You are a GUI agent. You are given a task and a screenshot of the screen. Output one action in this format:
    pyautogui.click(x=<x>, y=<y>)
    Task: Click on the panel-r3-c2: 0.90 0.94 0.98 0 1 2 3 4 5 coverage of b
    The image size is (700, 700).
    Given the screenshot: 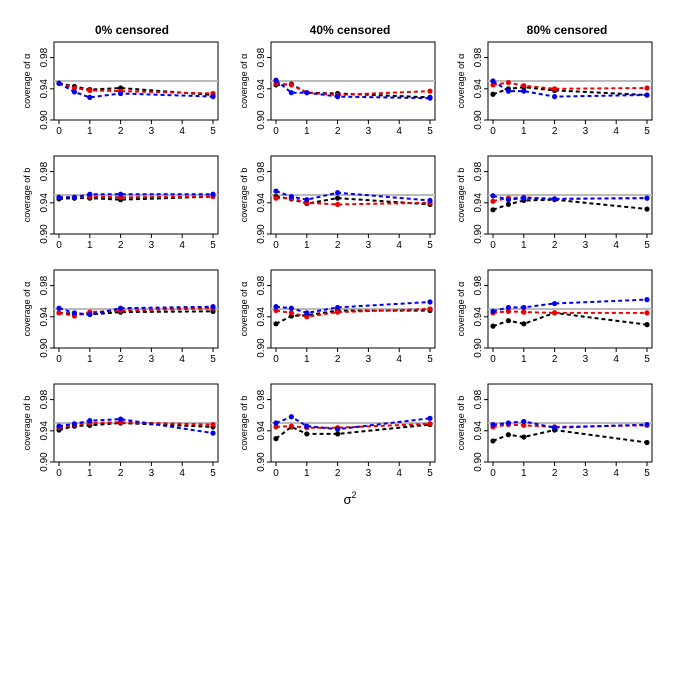 What is the action you would take?
    pyautogui.click(x=554, y=431)
    